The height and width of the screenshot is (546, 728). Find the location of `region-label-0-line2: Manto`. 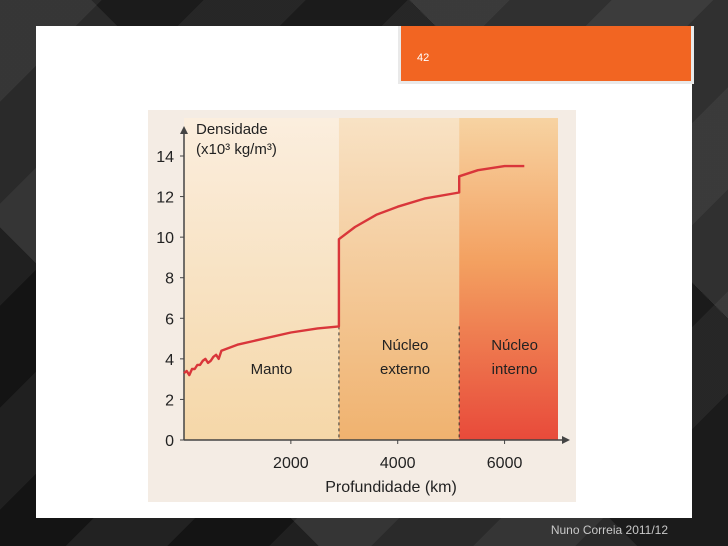

region-label-0-line2: Manto is located at coordinates (272, 369).